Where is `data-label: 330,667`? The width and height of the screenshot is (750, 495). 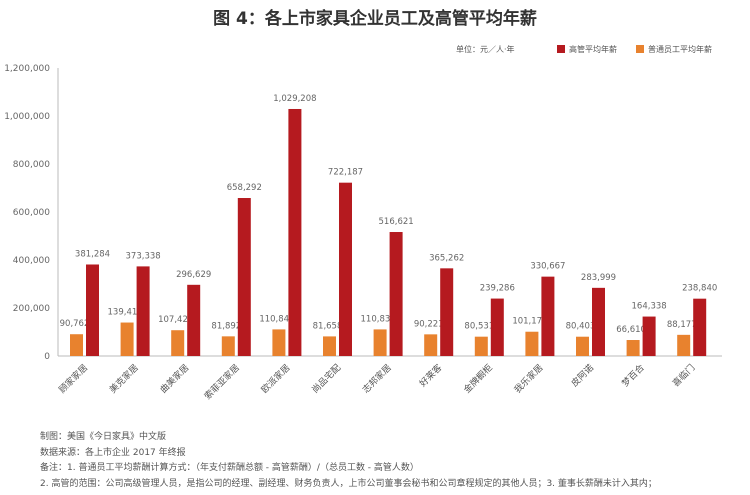 data-label: 330,667 is located at coordinates (547, 267).